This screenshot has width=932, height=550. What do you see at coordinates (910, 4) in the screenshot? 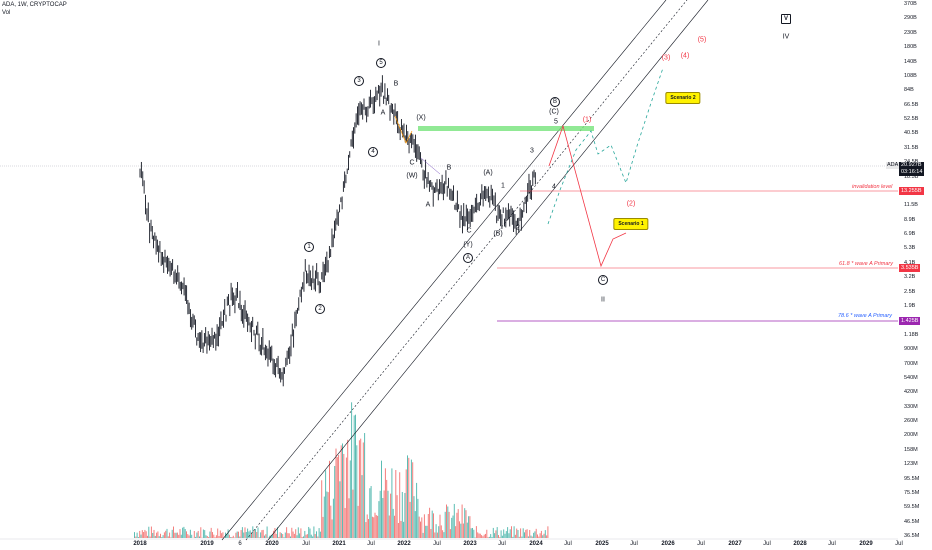
I see `price-tick: 370B` at bounding box center [910, 4].